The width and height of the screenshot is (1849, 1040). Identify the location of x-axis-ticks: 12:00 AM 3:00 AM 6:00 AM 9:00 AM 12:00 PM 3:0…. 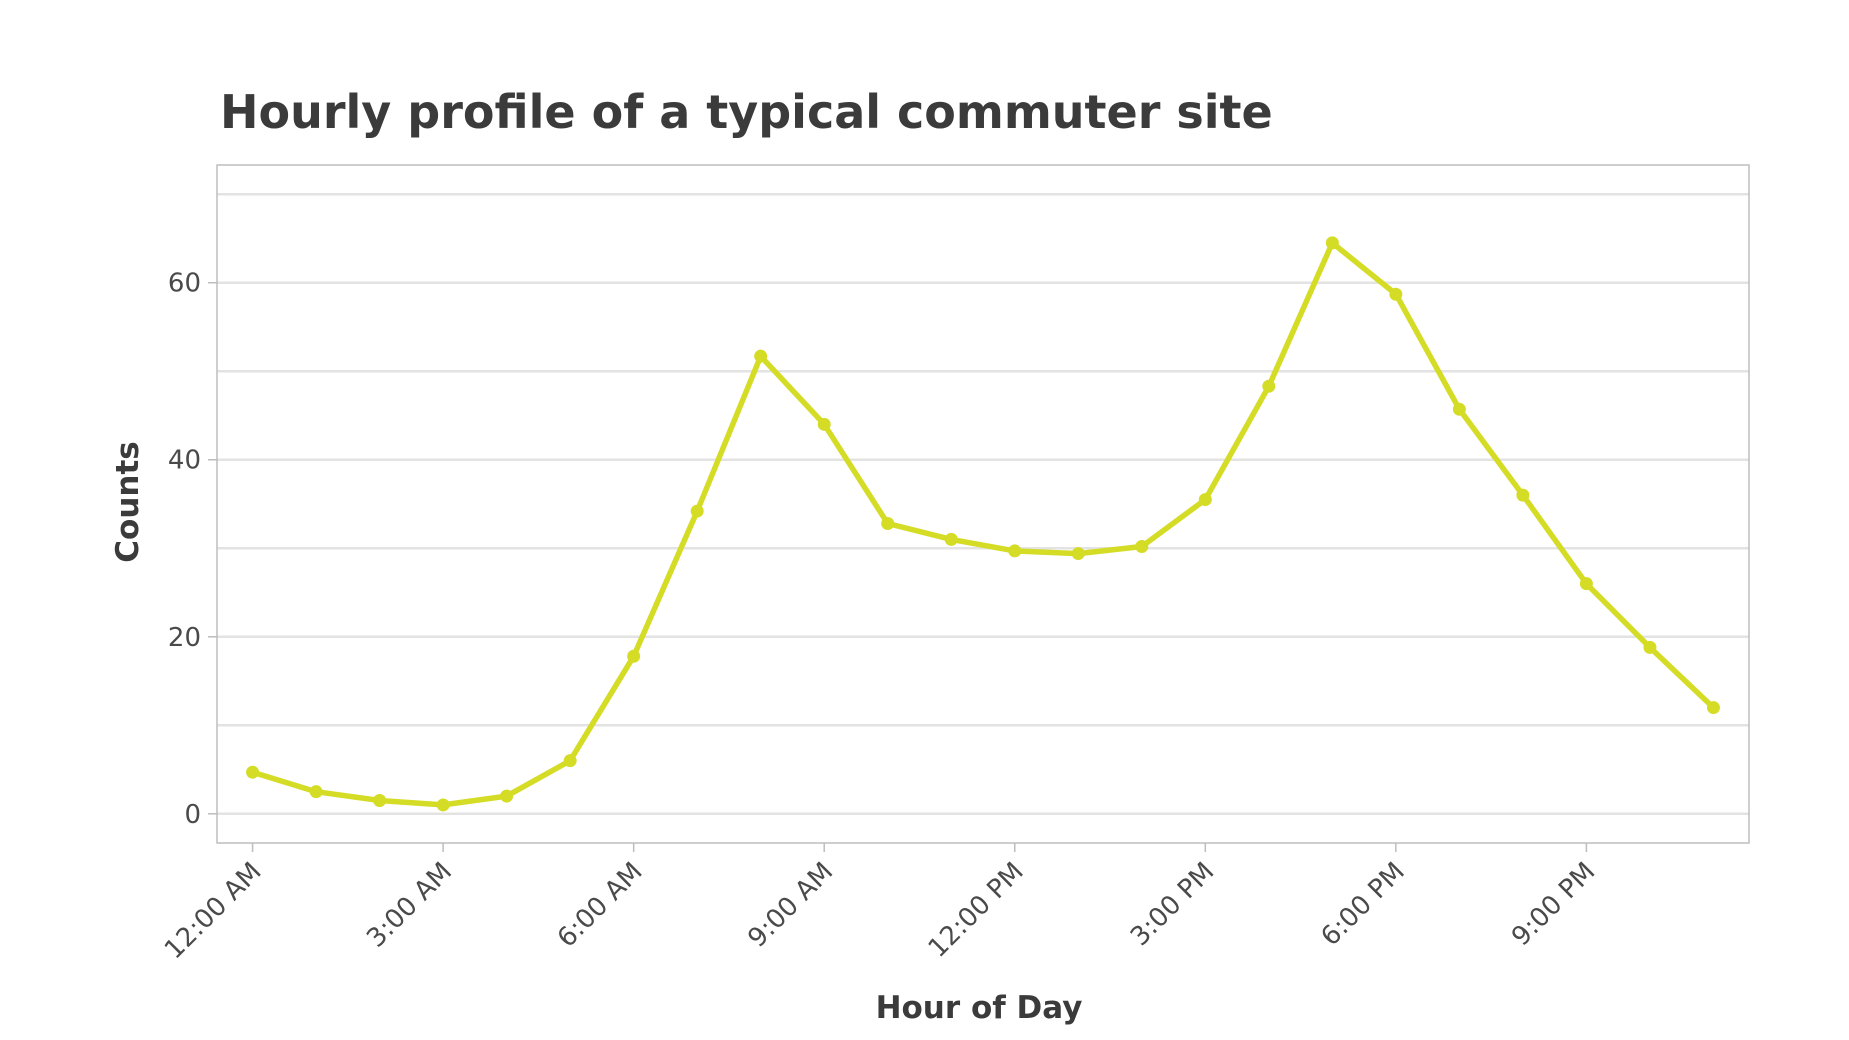
(880, 904).